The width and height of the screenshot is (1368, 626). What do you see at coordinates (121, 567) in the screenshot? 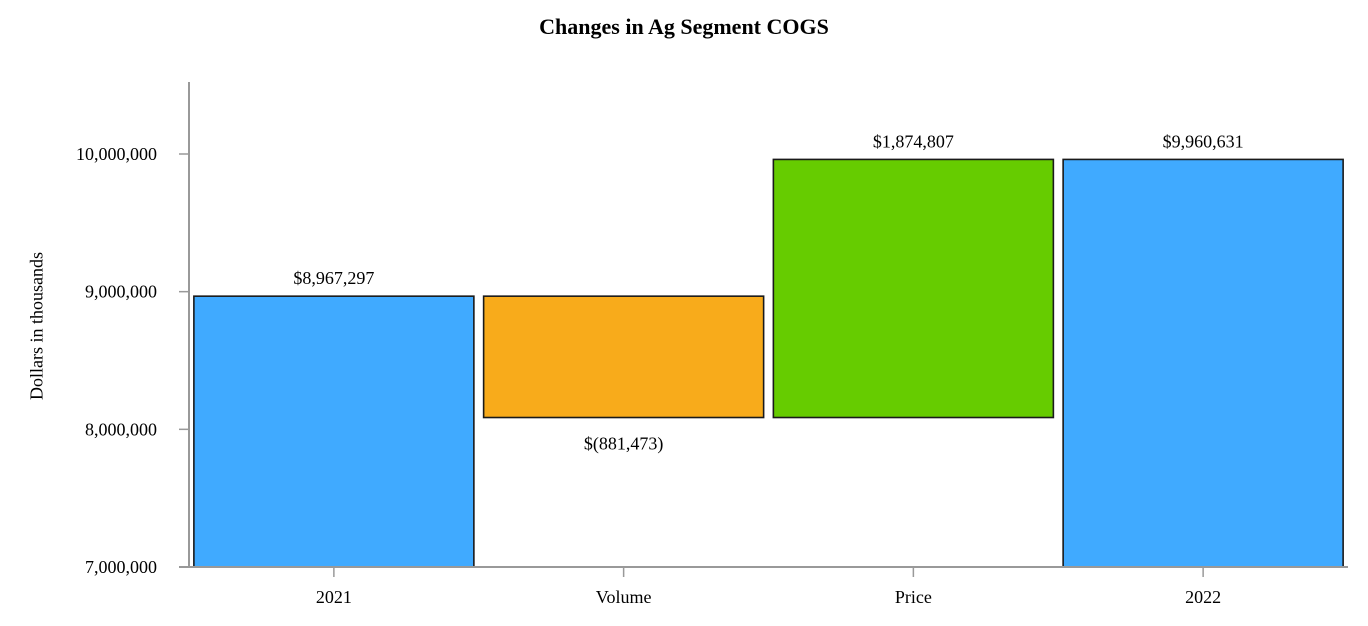
I see `y-tick-label: 7,000,000` at bounding box center [121, 567].